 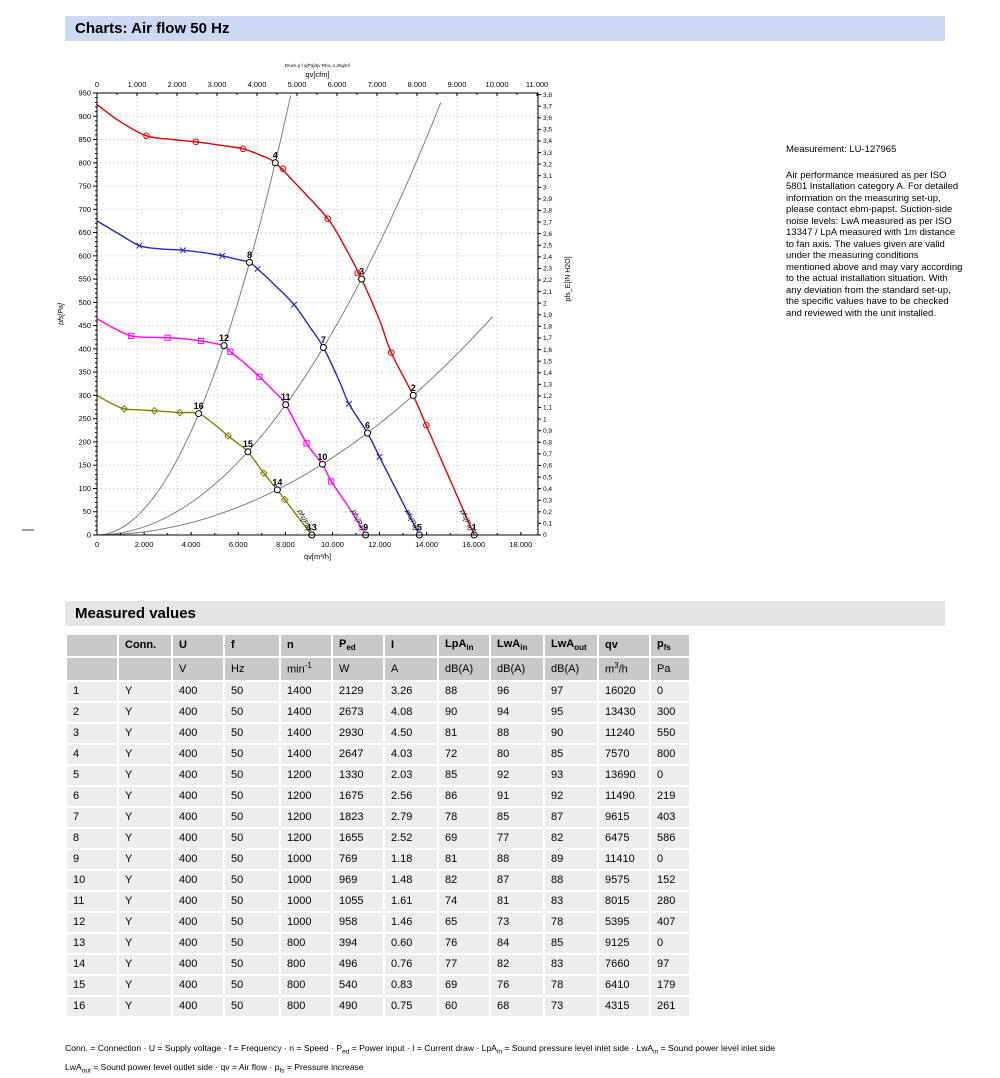 What do you see at coordinates (545, 188) in the screenshot?
I see `svg-text: 3` at bounding box center [545, 188].